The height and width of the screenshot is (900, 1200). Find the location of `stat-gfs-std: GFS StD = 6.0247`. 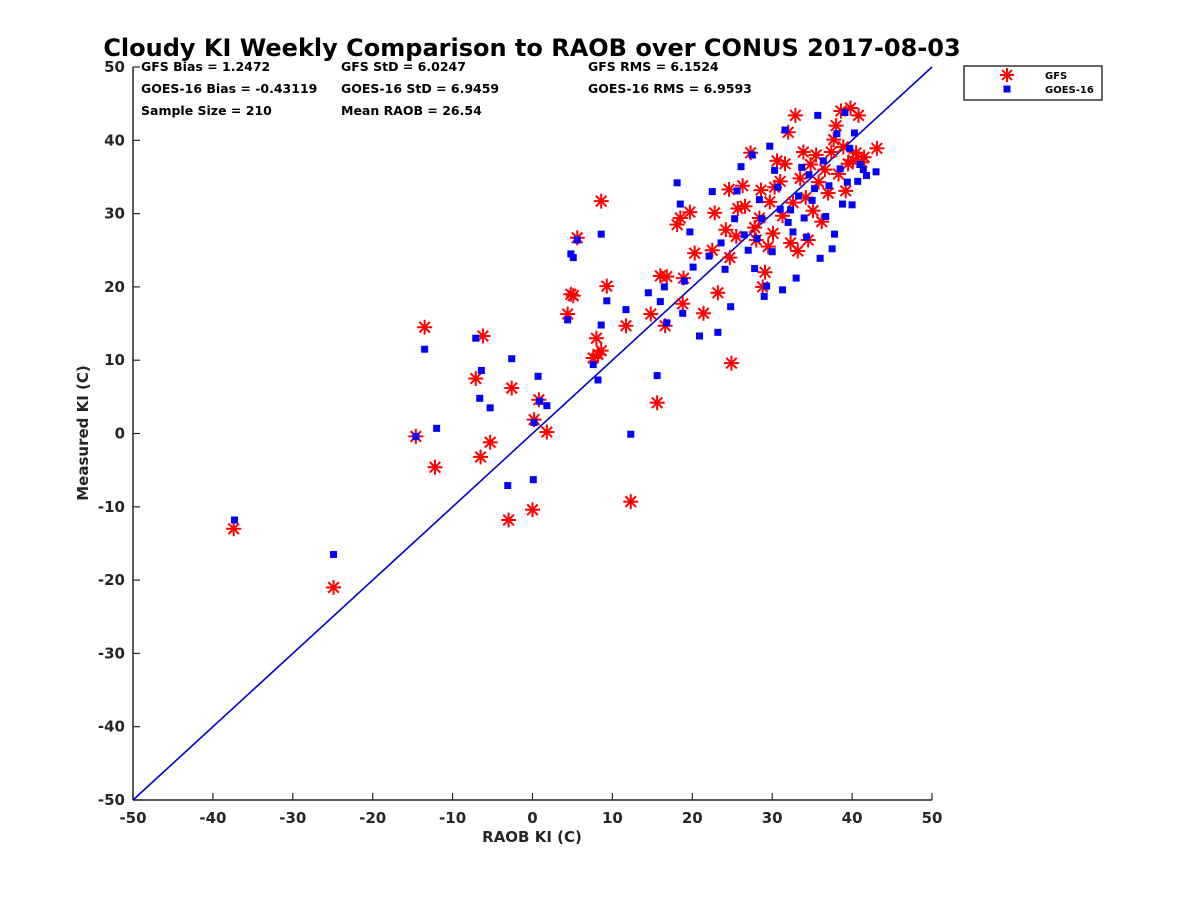

stat-gfs-std: GFS StD = 6.0247 is located at coordinates (403, 66).